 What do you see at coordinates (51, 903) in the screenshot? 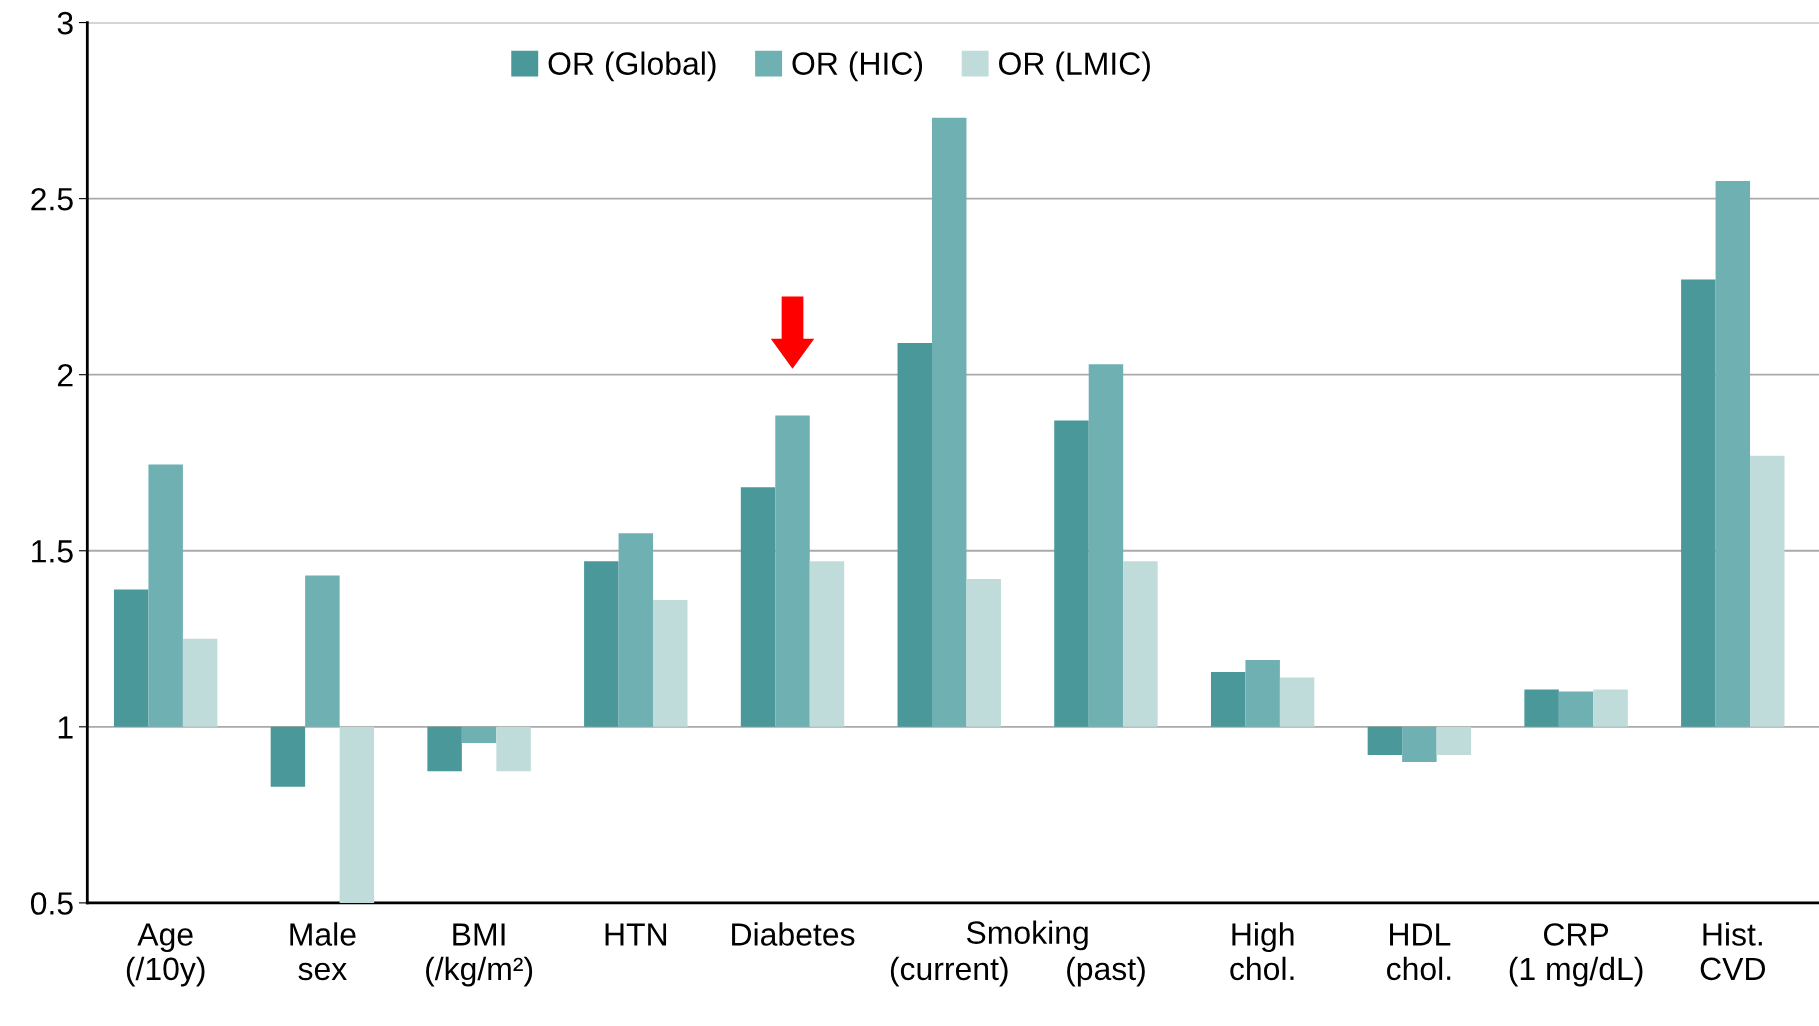
I see `y-tick-label: 0.5` at bounding box center [51, 903].